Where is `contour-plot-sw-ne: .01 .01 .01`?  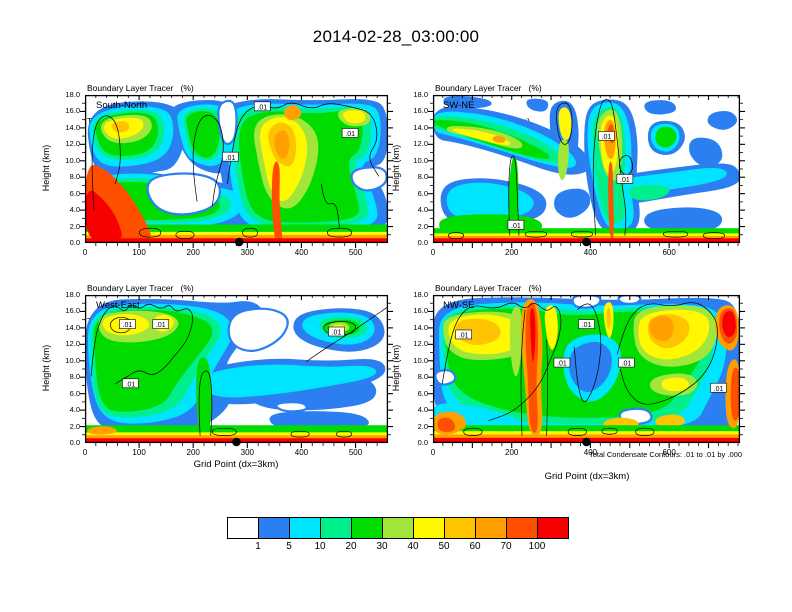
contour-plot-sw-ne: .01 .01 .01 is located at coordinates (586, 171).